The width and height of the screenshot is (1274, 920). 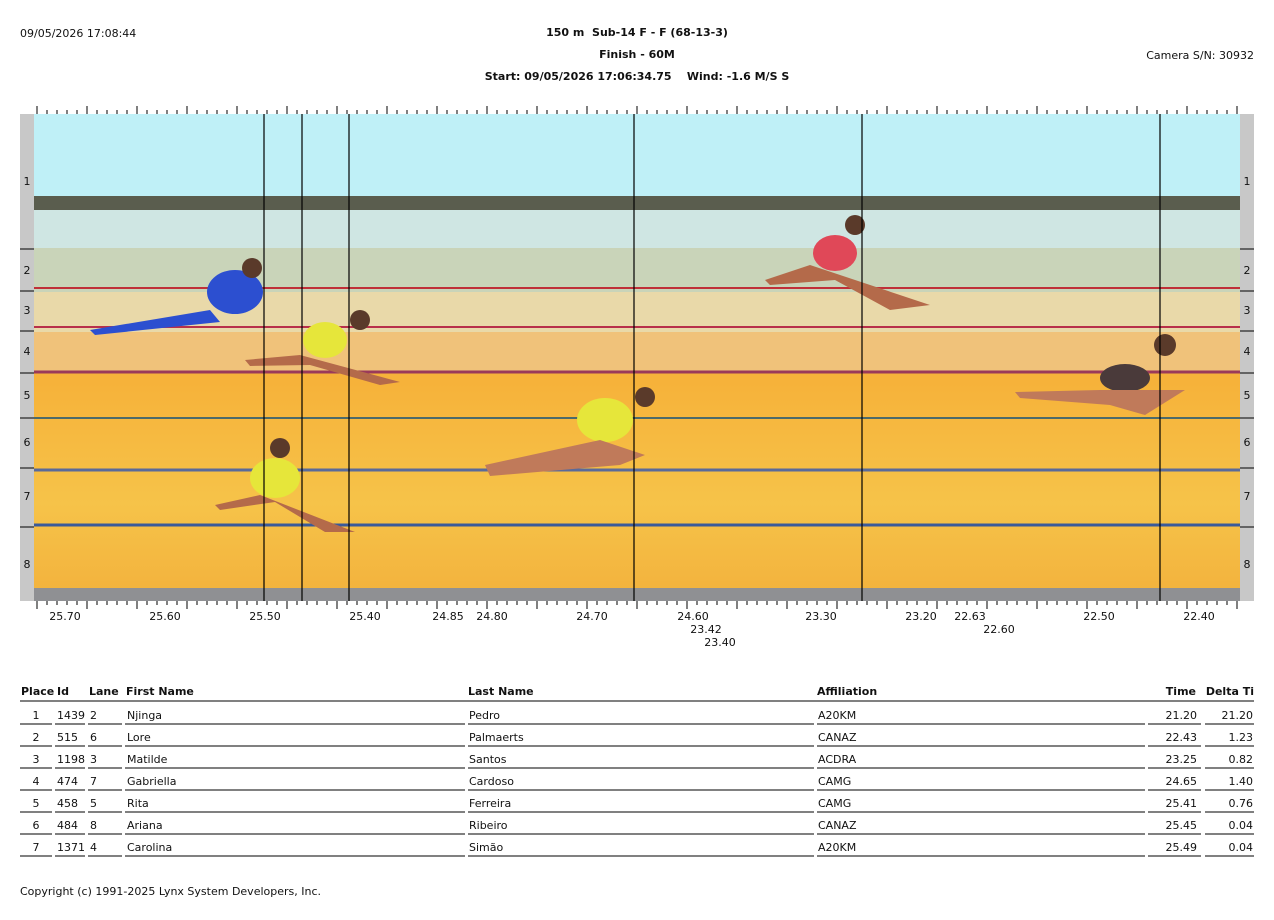 What do you see at coordinates (71, 715) in the screenshot?
I see `table-cell: 1439` at bounding box center [71, 715].